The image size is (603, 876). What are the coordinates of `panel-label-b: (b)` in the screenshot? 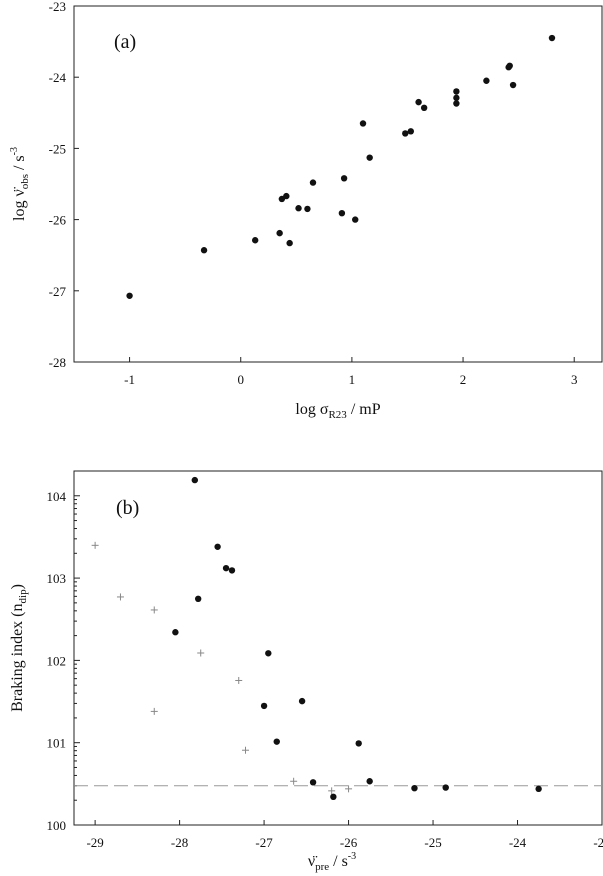 It's located at (127, 508).